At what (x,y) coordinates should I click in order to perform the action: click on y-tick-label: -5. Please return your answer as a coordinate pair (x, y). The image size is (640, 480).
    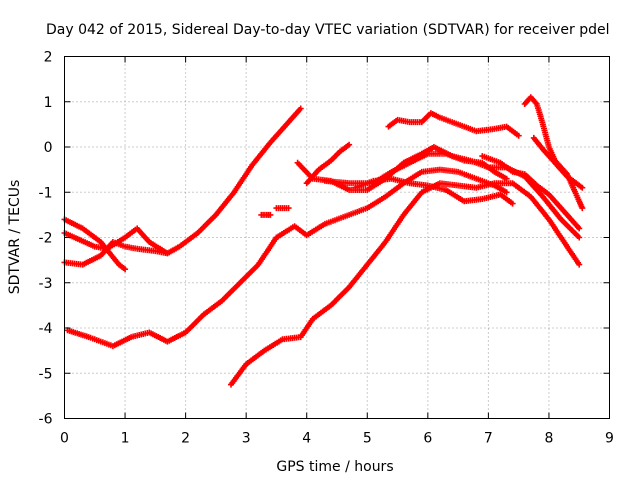
    Looking at the image, I should click on (46, 374).